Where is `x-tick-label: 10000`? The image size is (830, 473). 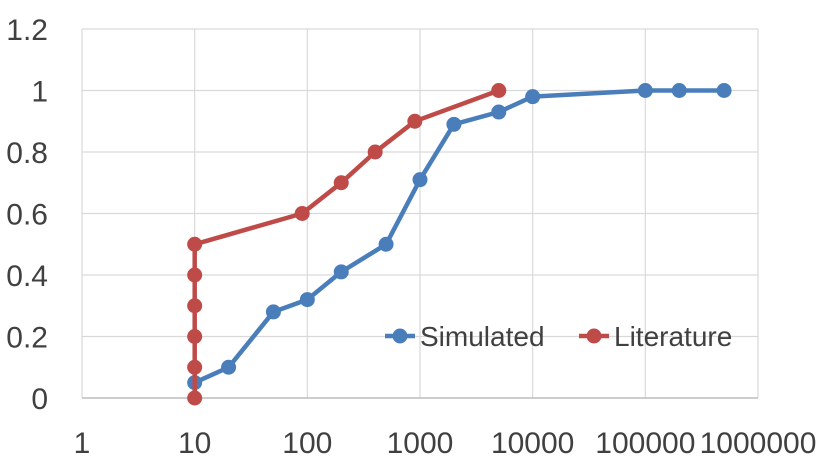 x-tick-label: 10000 is located at coordinates (532, 443).